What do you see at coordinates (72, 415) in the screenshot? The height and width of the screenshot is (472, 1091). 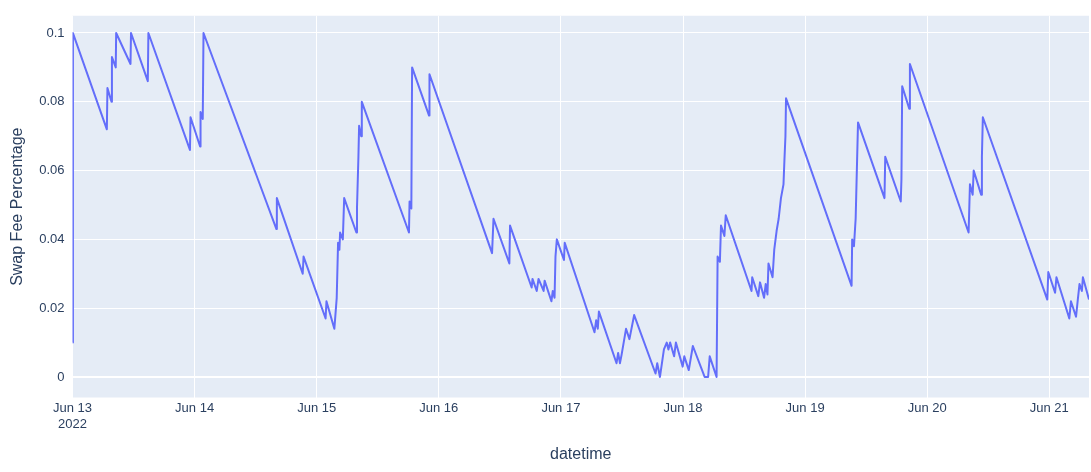 I see `x-tick-label: Jun 13 2022` at bounding box center [72, 415].